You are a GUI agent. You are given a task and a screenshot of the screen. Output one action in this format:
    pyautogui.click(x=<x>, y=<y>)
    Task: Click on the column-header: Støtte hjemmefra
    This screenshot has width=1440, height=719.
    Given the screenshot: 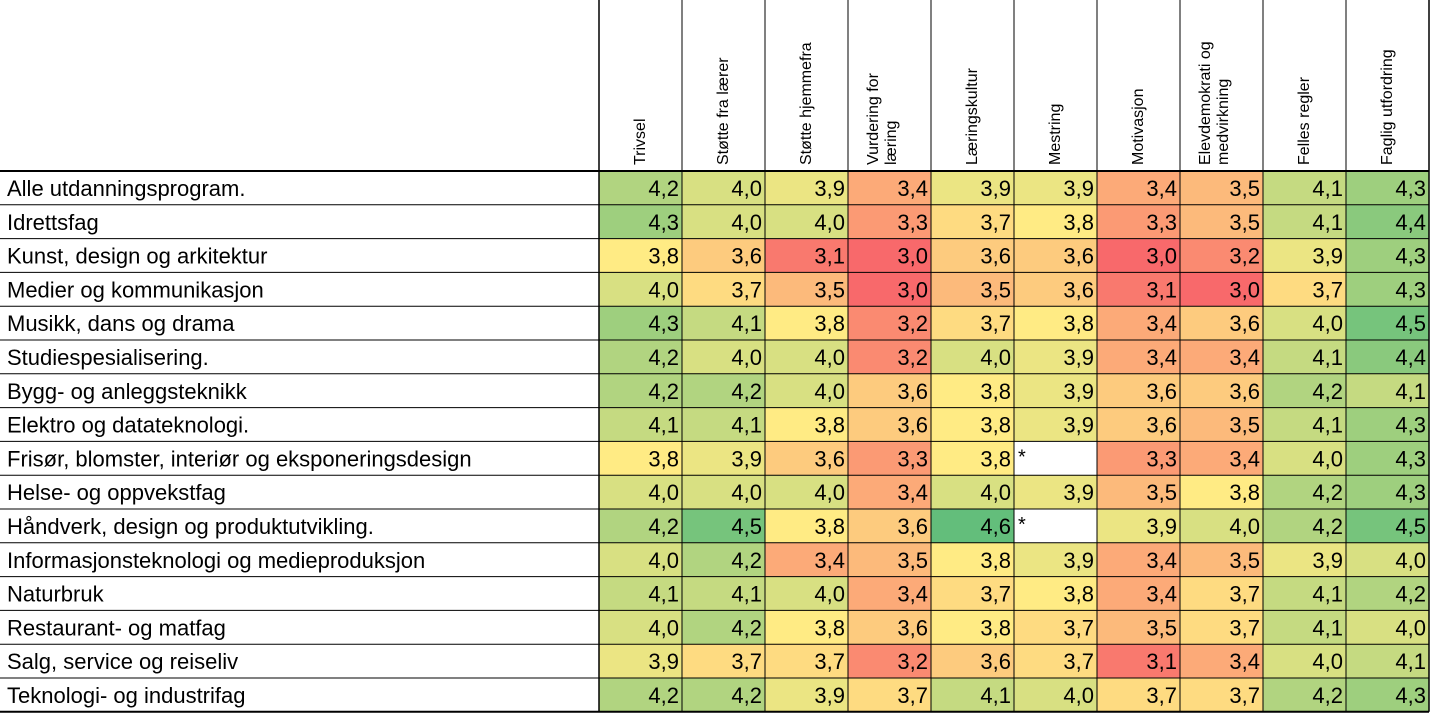 What is the action you would take?
    pyautogui.click(x=806, y=103)
    